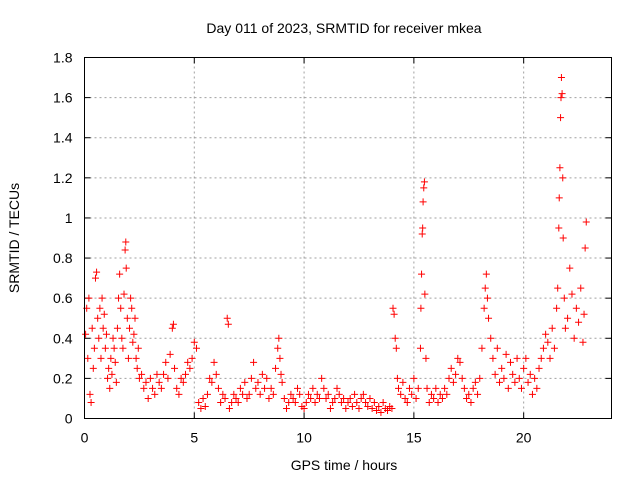  I want to click on y-tick-label: 0.8, so click(63, 258).